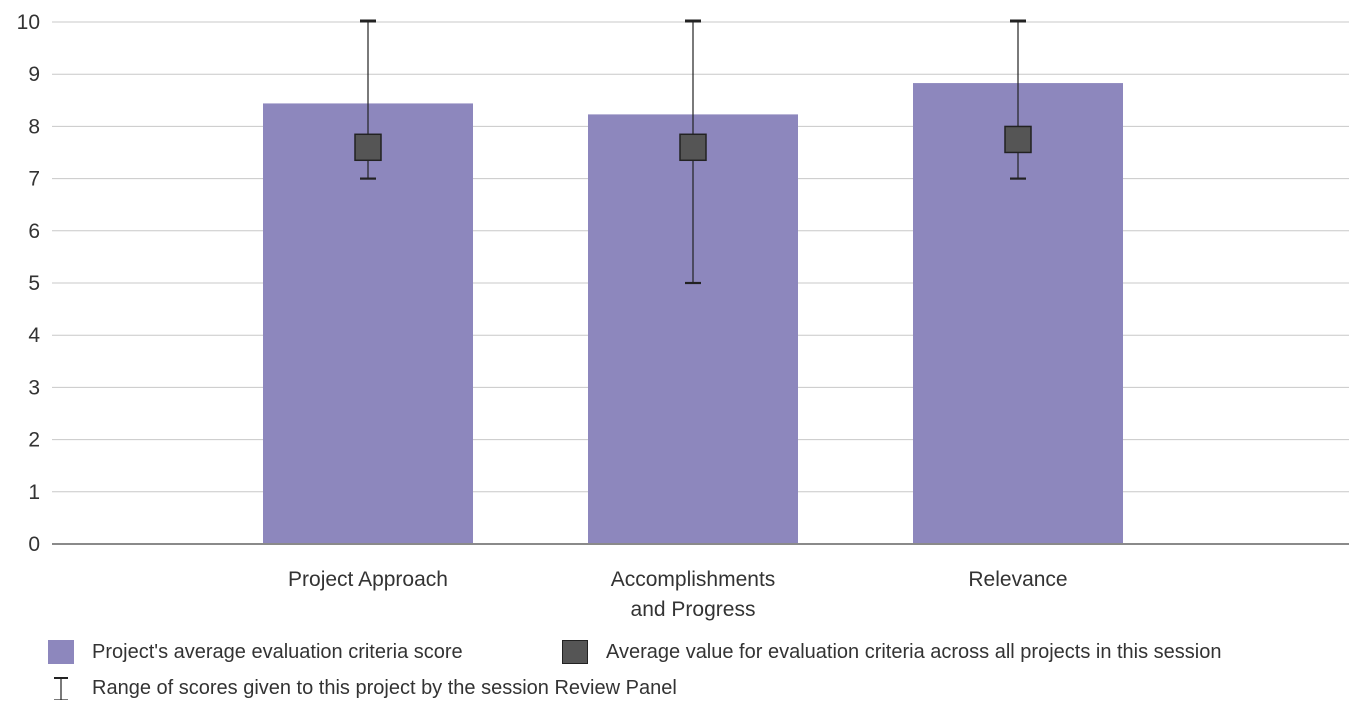 This screenshot has width=1349, height=705. What do you see at coordinates (34, 544) in the screenshot?
I see `y-tick-label: 0` at bounding box center [34, 544].